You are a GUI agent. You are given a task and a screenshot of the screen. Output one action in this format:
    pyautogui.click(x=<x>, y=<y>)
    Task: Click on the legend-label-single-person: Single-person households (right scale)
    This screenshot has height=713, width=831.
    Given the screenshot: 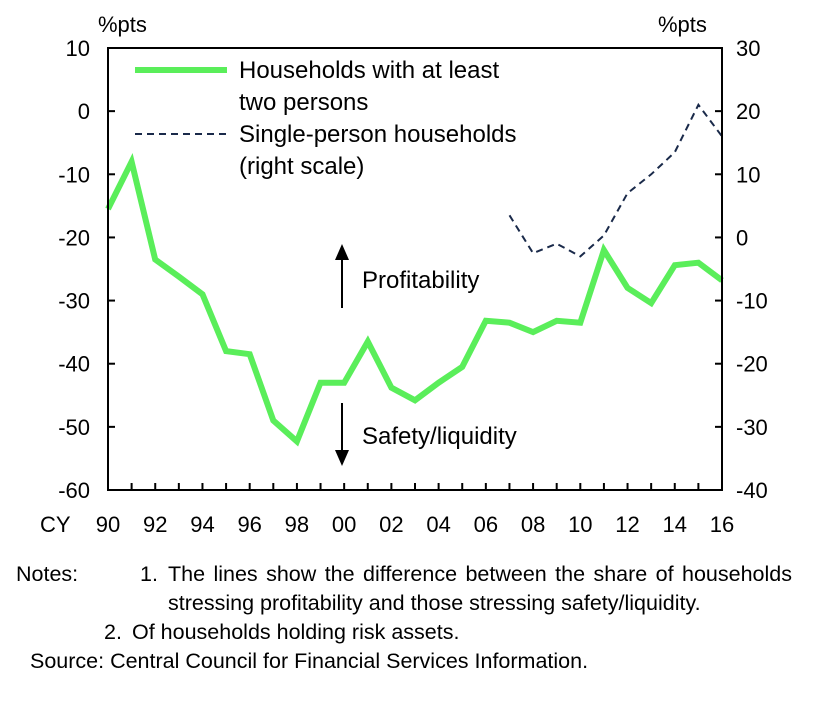 What is the action you would take?
    pyautogui.click(x=381, y=150)
    